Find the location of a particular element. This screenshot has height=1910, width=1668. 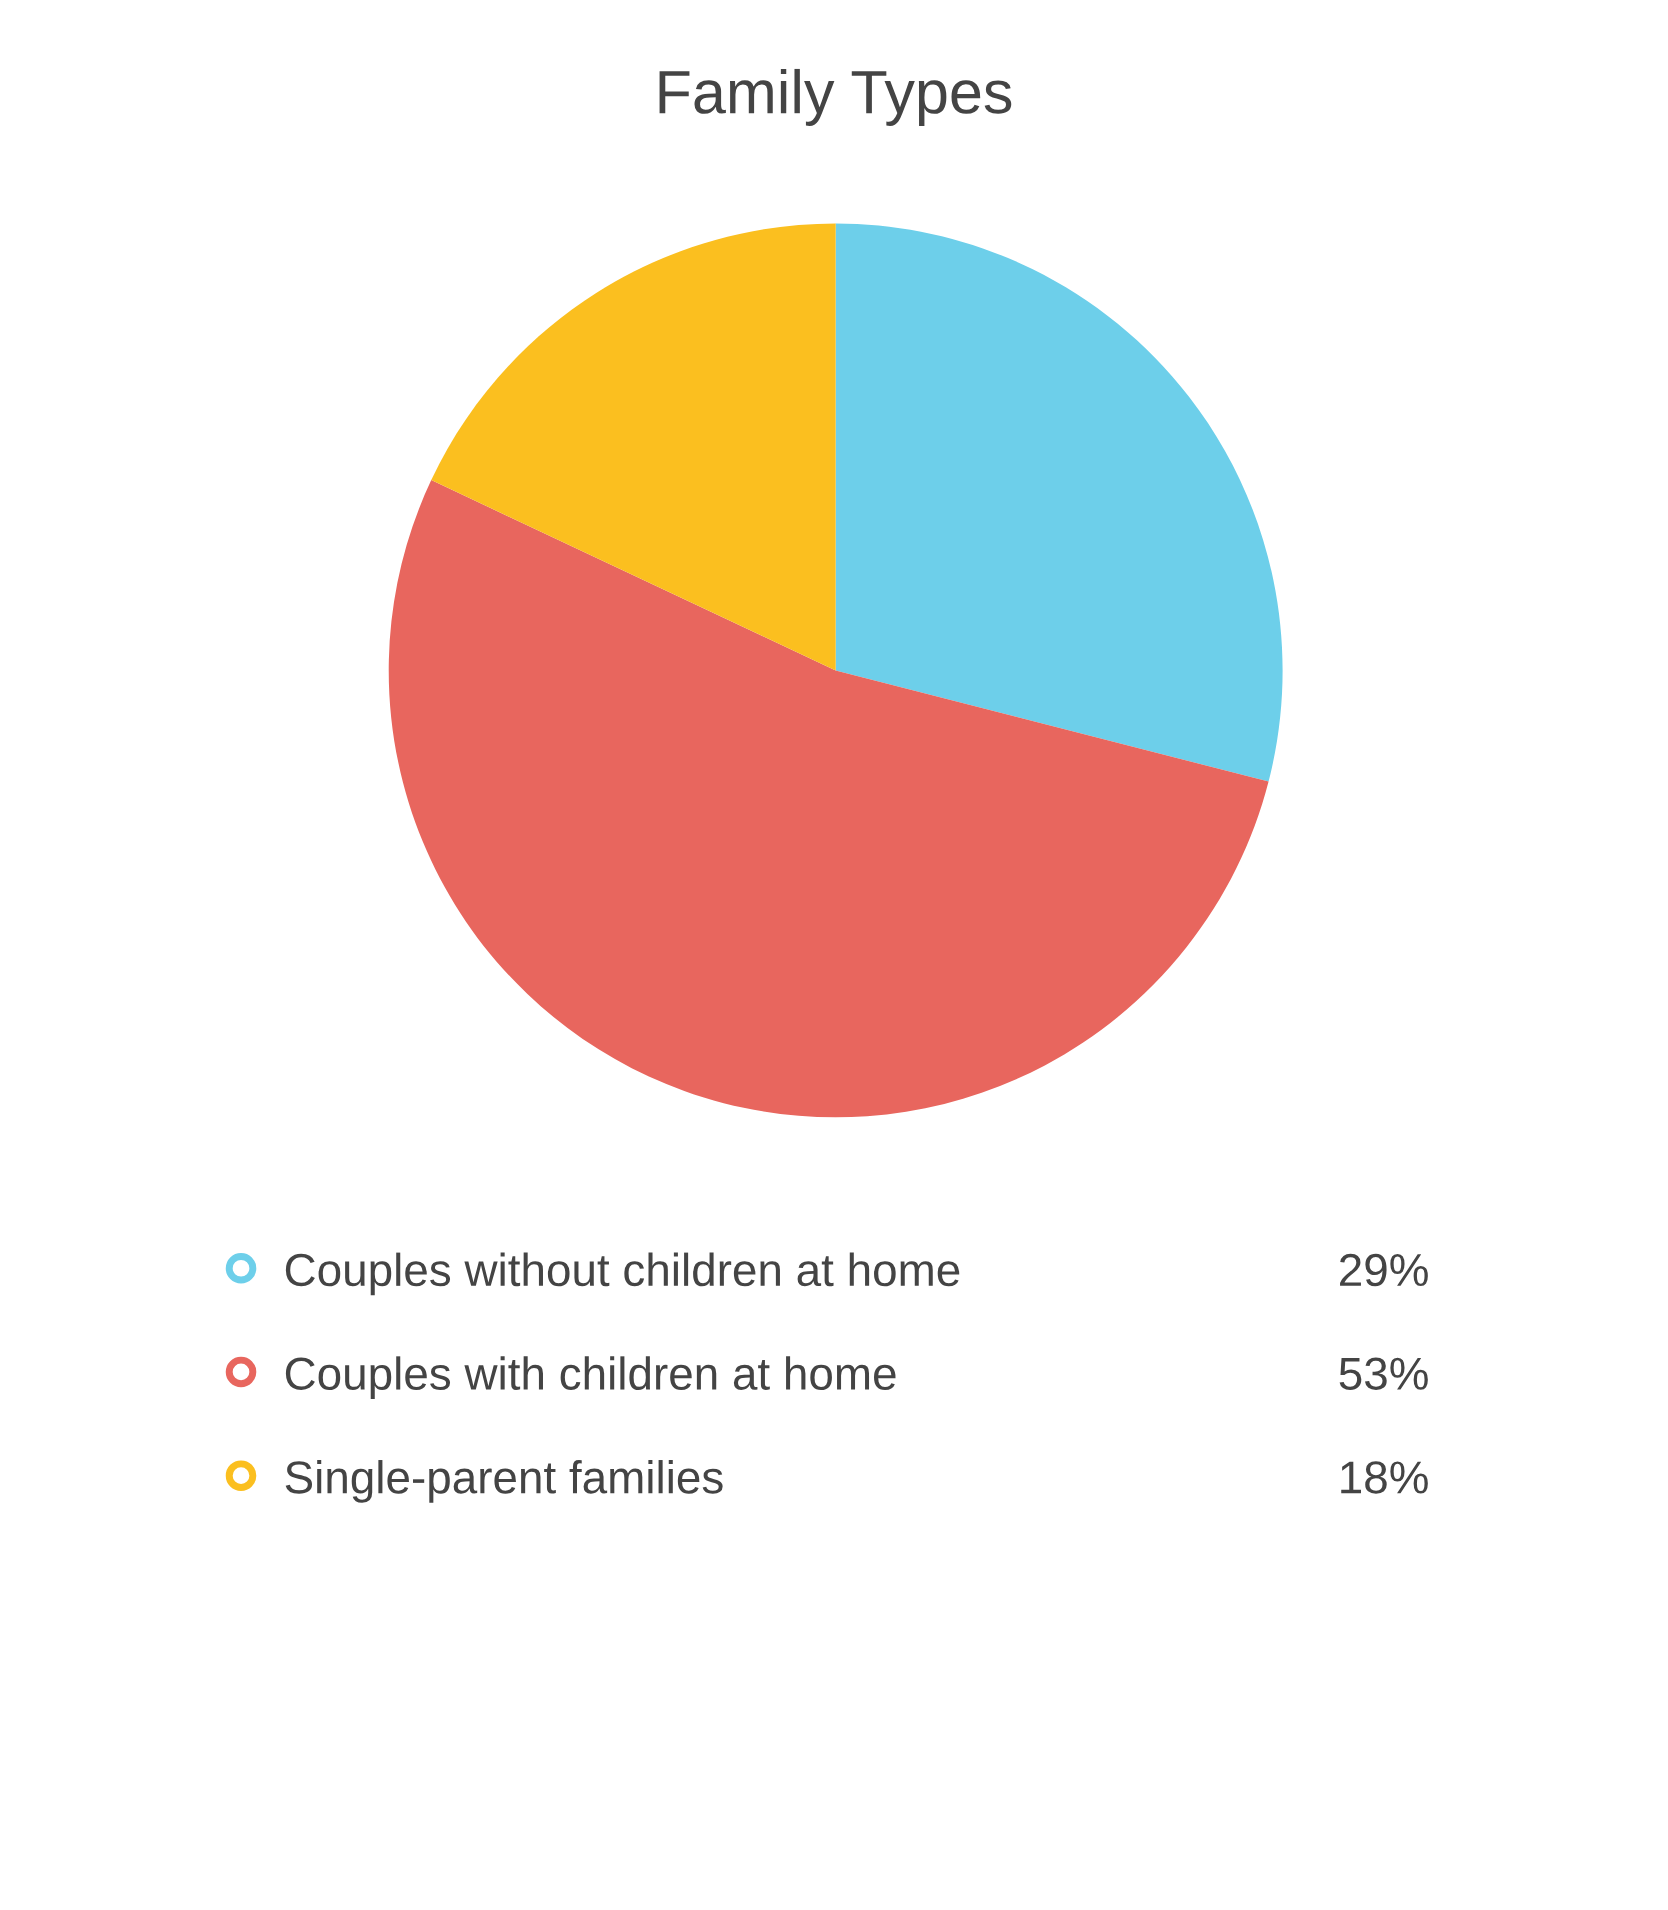

chart-title: Family Types is located at coordinates (835, 97).